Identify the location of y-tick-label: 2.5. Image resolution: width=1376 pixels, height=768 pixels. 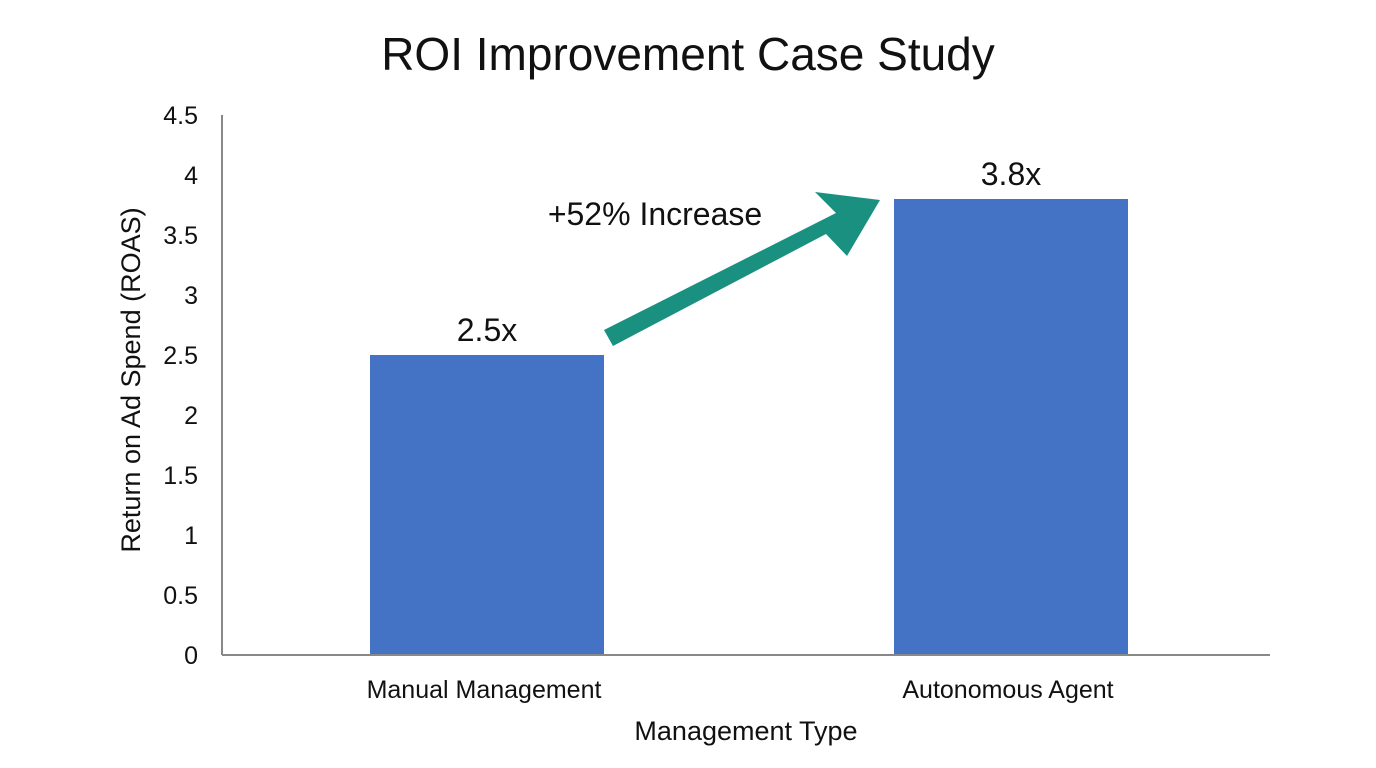
(180, 356).